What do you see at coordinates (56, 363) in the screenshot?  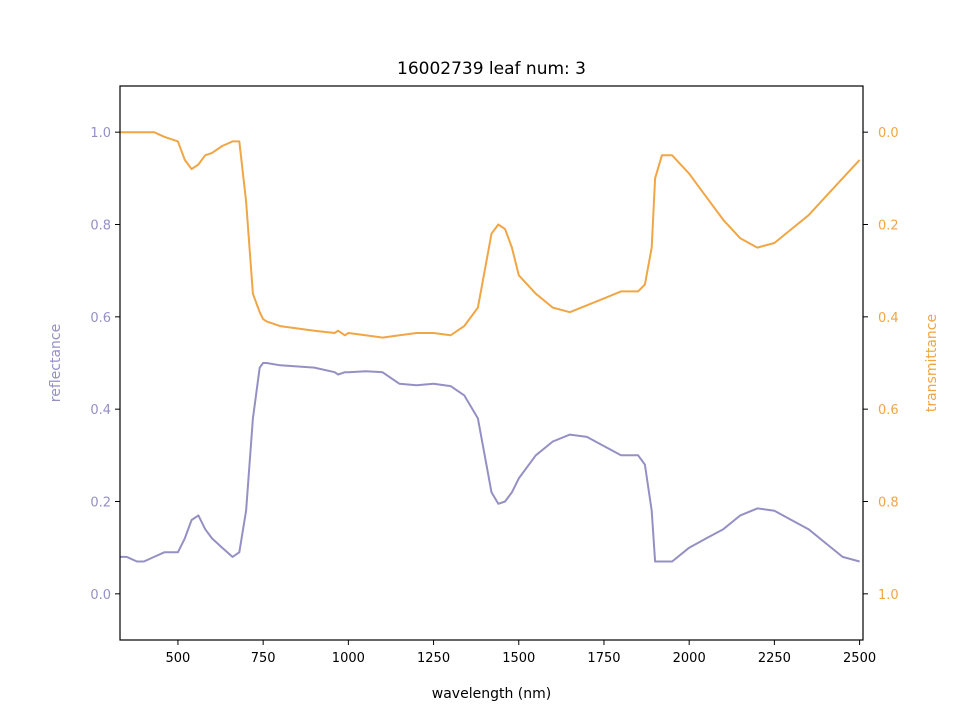 I see `y-left-axis-label: reflectance` at bounding box center [56, 363].